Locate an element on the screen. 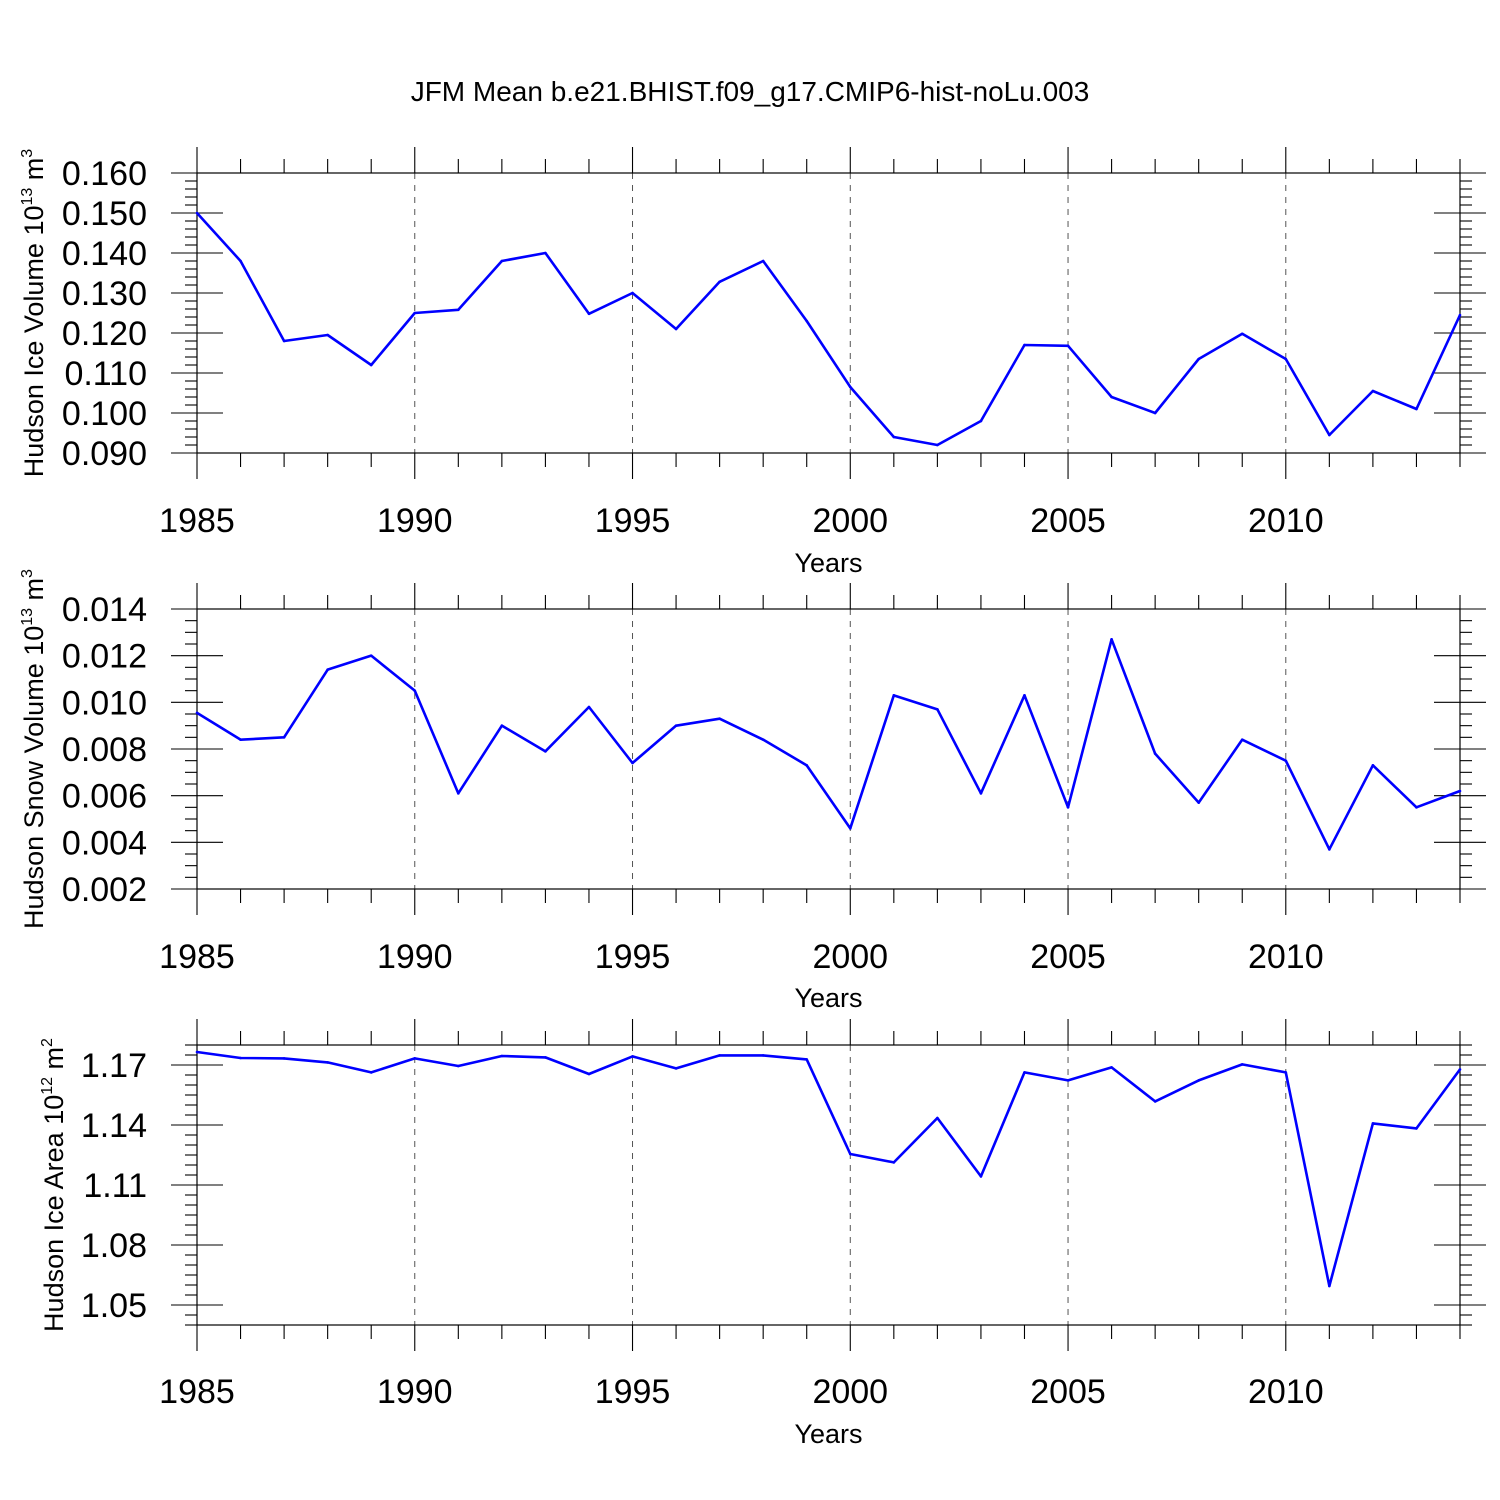 The height and width of the screenshot is (1500, 1500). y-tick-label: 1.11 is located at coordinates (115, 1186).